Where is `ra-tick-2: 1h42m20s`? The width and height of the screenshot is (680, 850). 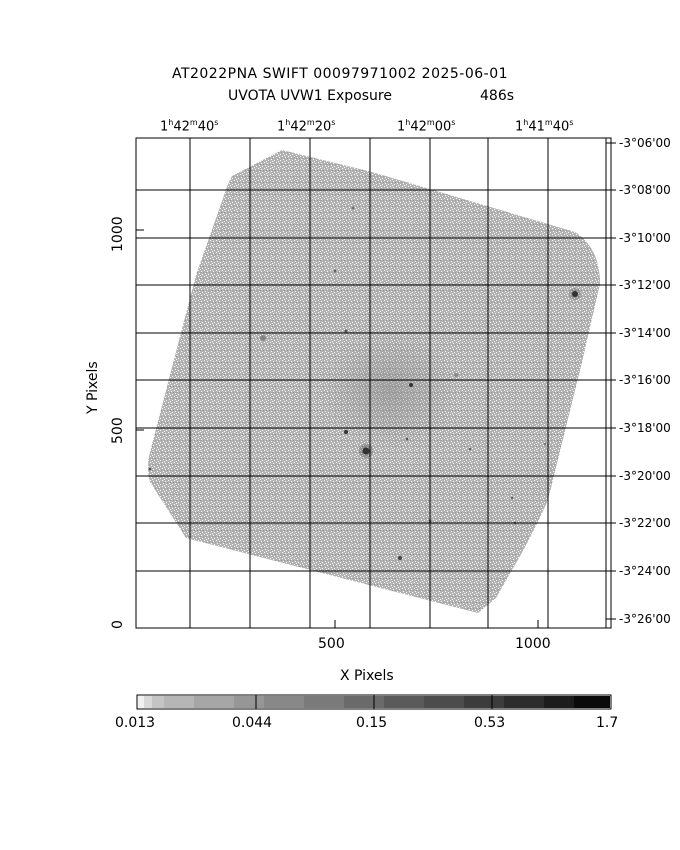
ra-tick-2: 1h42m20s is located at coordinates (306, 126).